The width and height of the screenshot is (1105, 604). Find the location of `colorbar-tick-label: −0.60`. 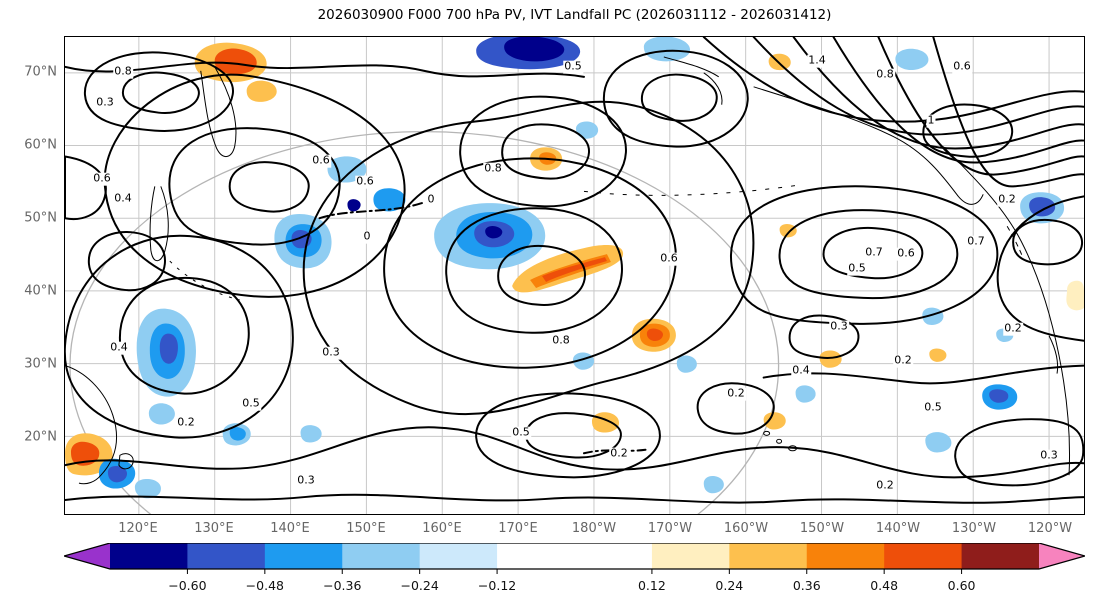

colorbar-tick-label: −0.60 is located at coordinates (187, 585).